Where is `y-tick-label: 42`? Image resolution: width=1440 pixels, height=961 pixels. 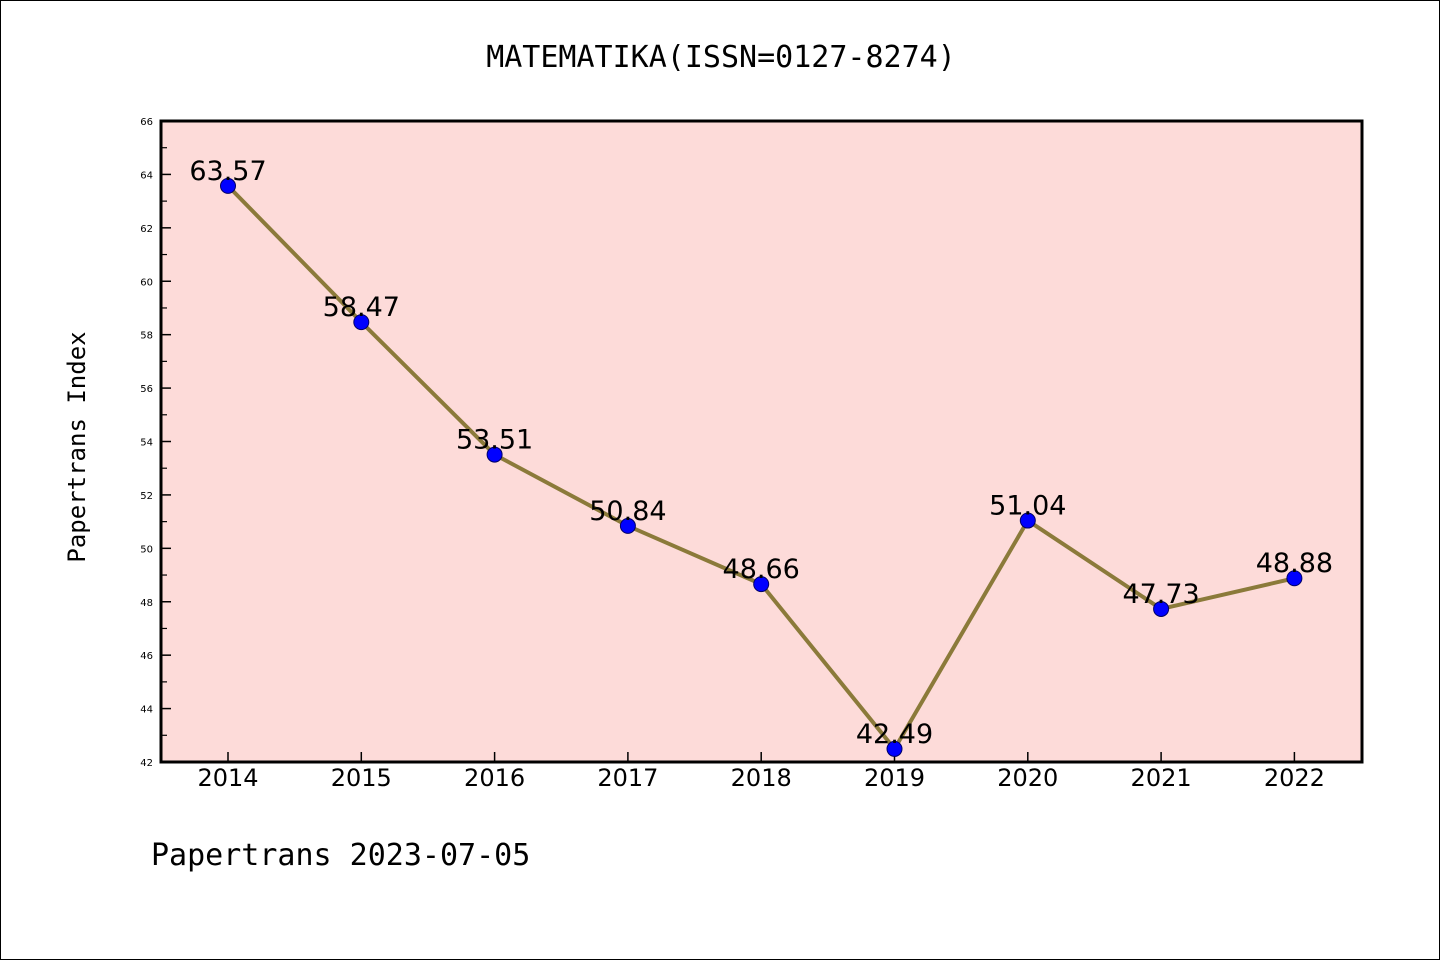
y-tick-label: 42 is located at coordinates (146, 763).